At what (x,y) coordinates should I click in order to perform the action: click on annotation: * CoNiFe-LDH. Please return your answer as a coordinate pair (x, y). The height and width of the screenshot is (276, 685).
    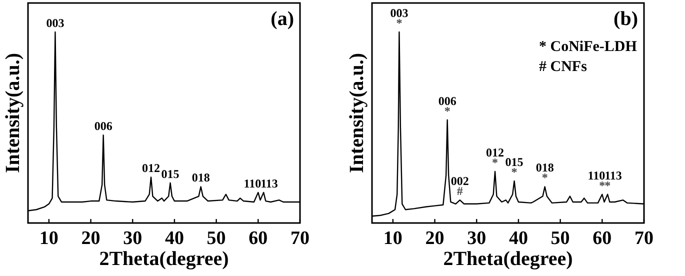
    Looking at the image, I should click on (588, 47).